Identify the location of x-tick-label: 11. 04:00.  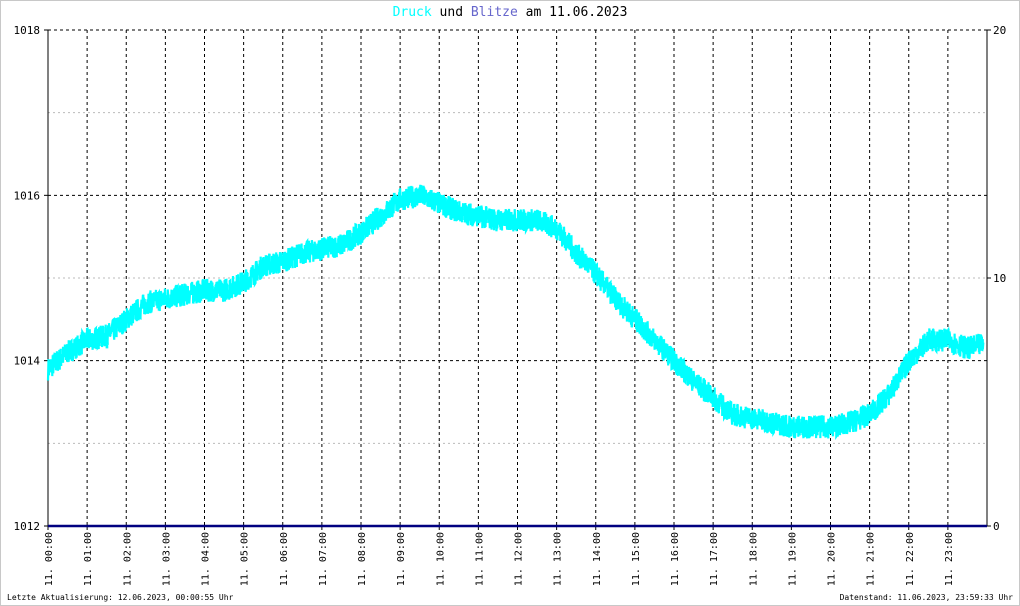
(206, 559).